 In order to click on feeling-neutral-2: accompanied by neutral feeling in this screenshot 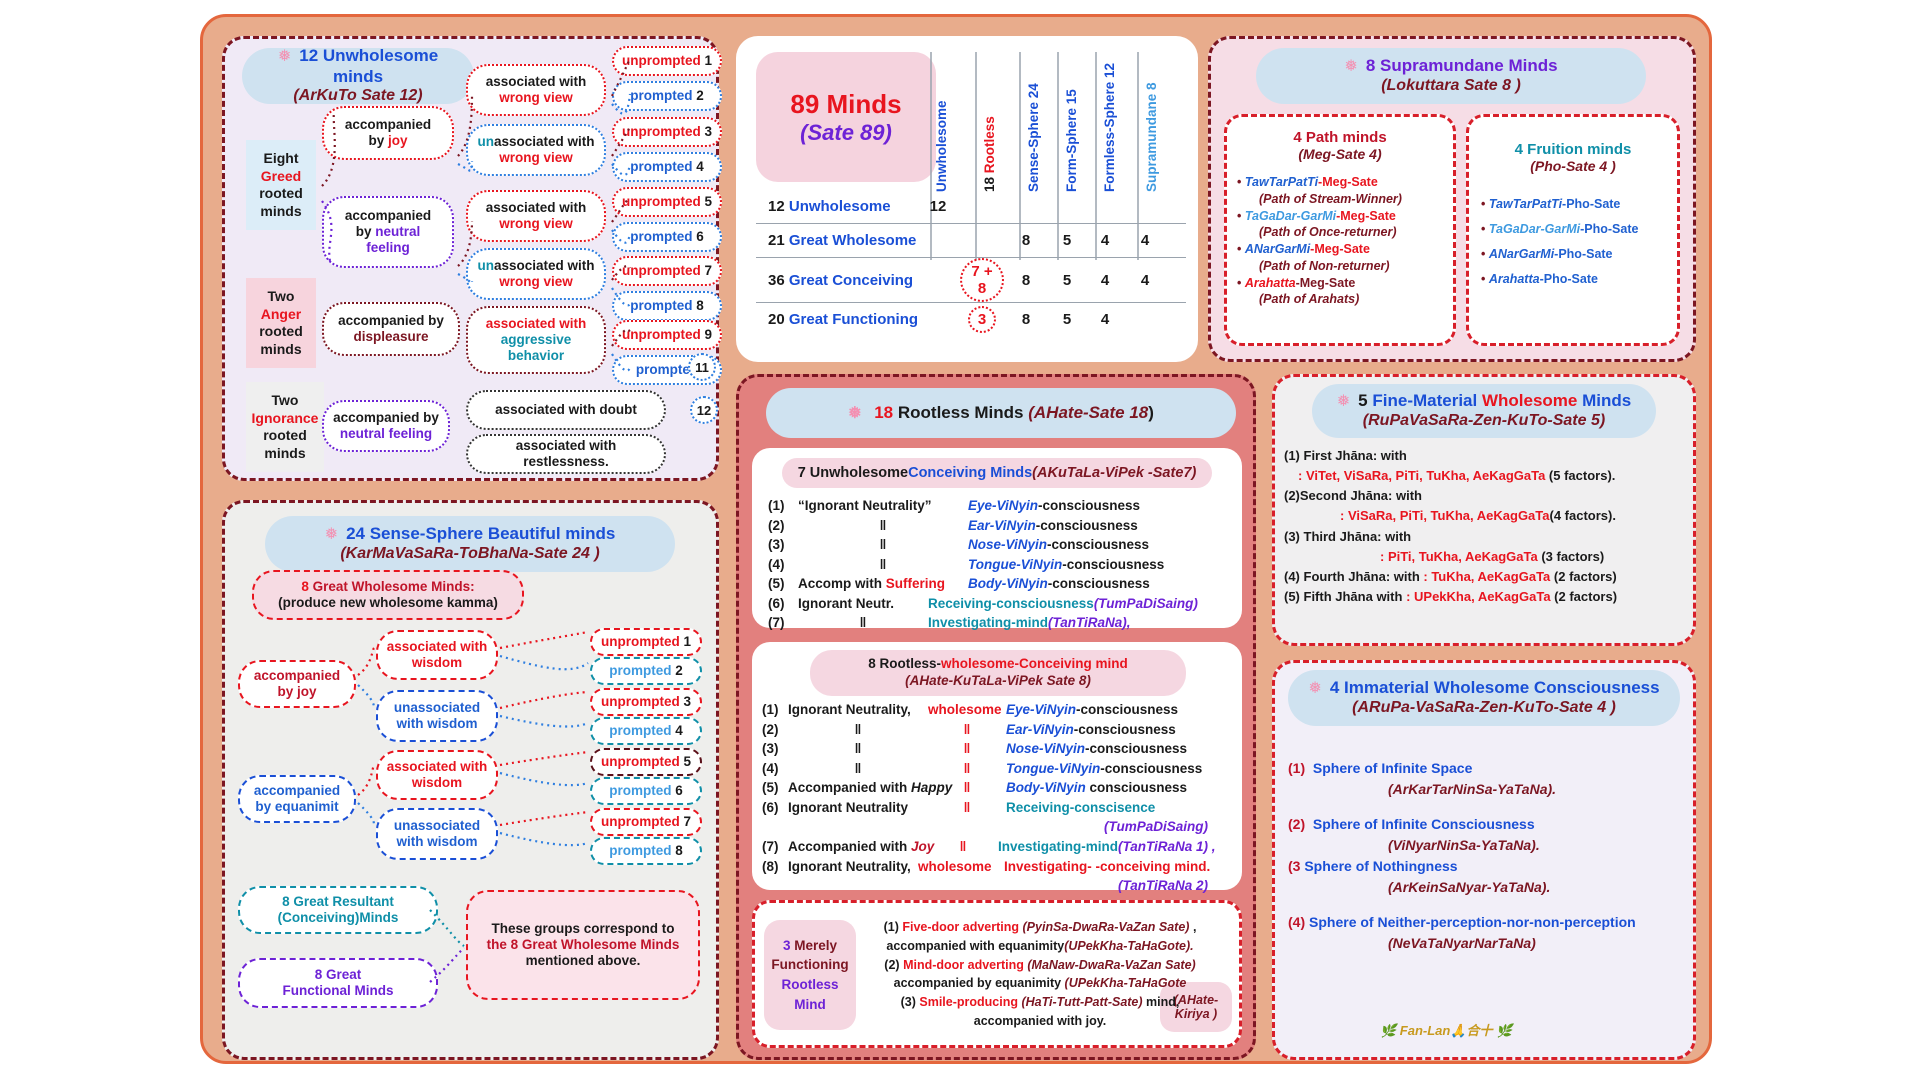, I will do `click(386, 426)`.